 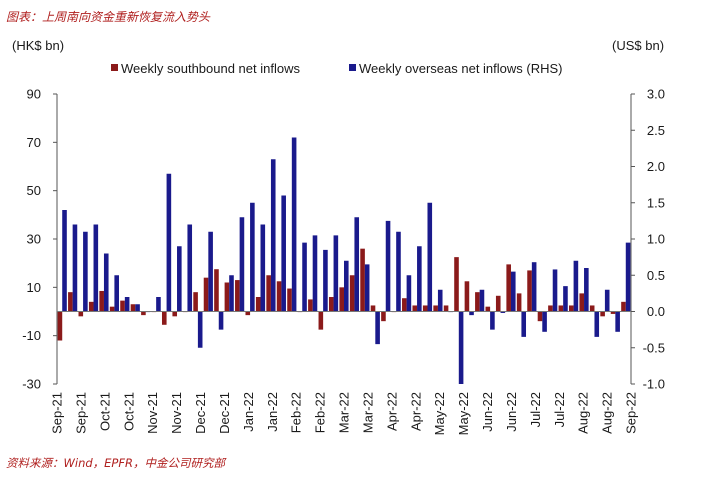 What do you see at coordinates (656, 166) in the screenshot?
I see `right-tick-label: 2.0` at bounding box center [656, 166].